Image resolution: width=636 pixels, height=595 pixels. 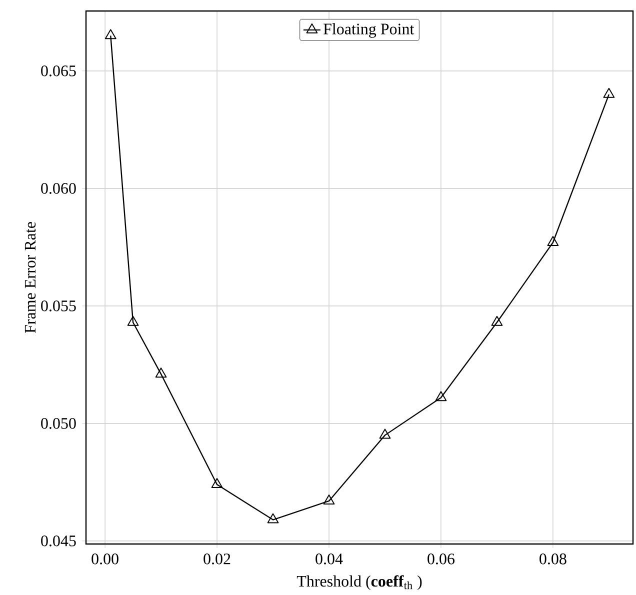 I want to click on x-tick-label: 0.04, so click(x=329, y=558).